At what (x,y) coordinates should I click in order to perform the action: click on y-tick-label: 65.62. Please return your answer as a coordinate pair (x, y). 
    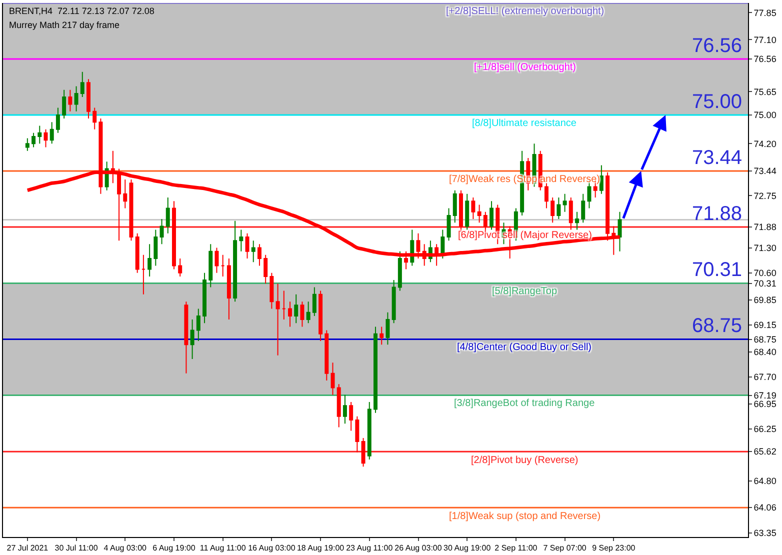
    Looking at the image, I should click on (765, 451).